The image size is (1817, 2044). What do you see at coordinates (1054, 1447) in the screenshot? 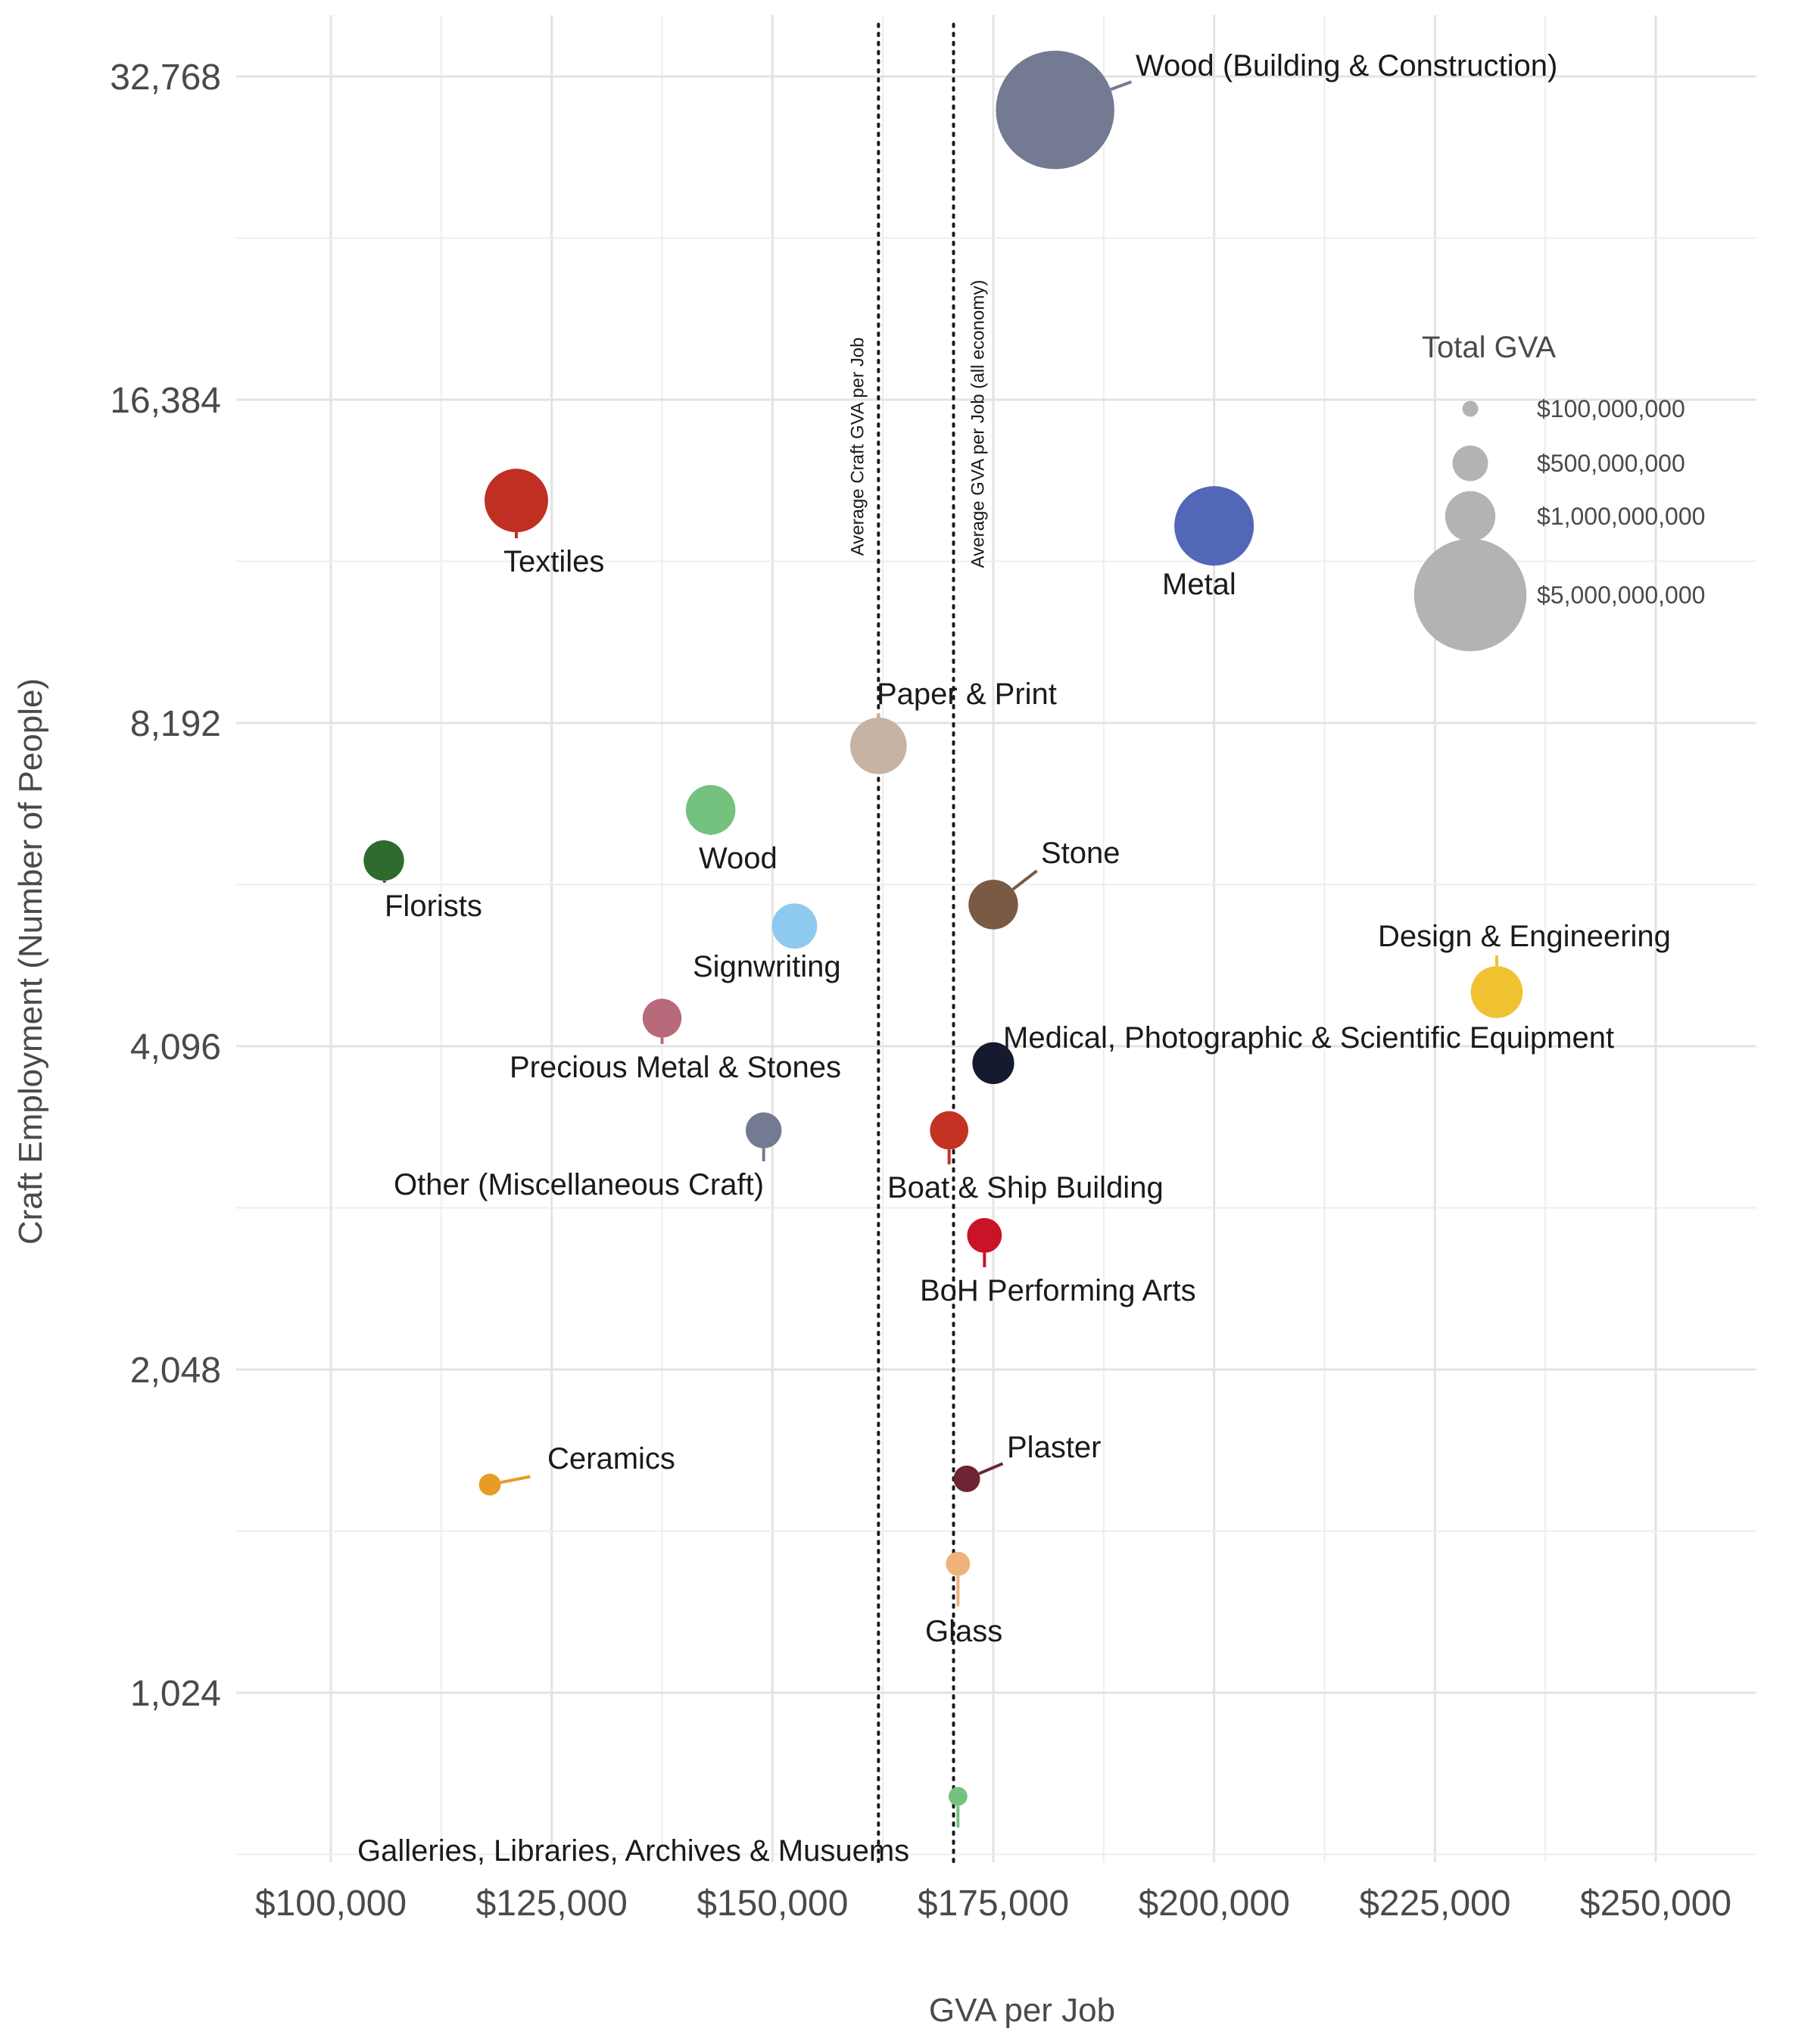
I see `point-label: Plaster` at bounding box center [1054, 1447].